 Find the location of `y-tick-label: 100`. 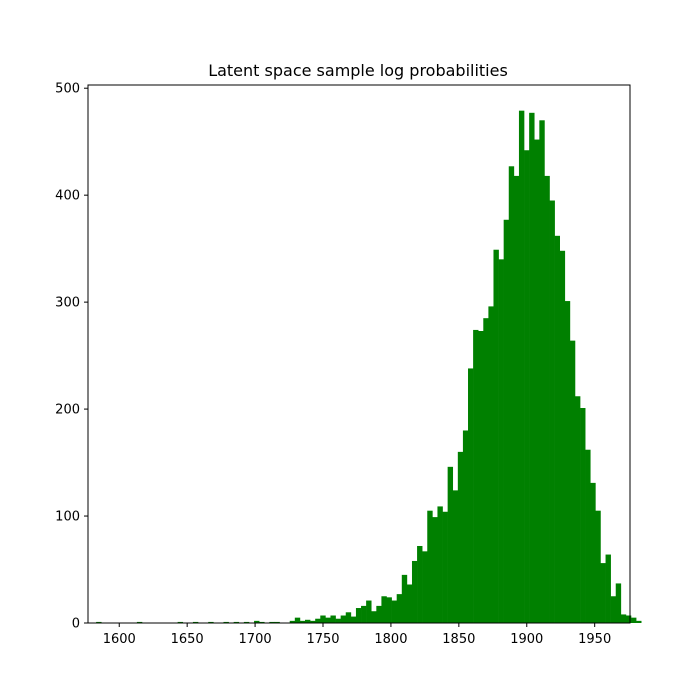

y-tick-label: 100 is located at coordinates (67, 517).